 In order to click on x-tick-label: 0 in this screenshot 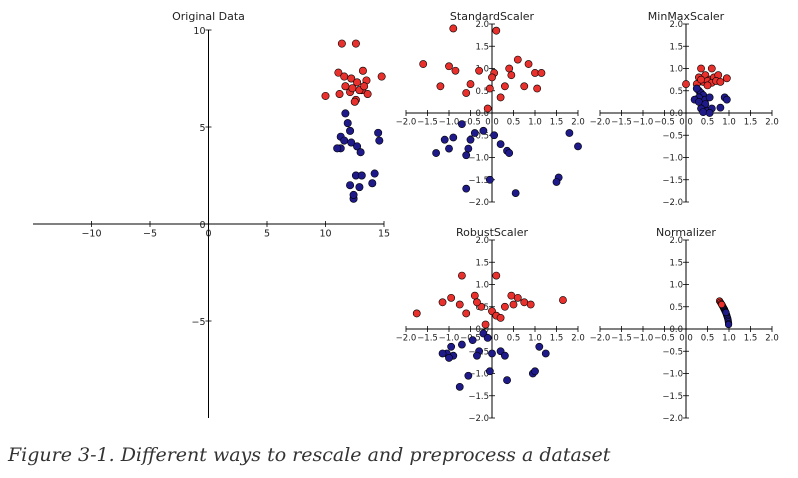, I will do `click(208, 234)`.